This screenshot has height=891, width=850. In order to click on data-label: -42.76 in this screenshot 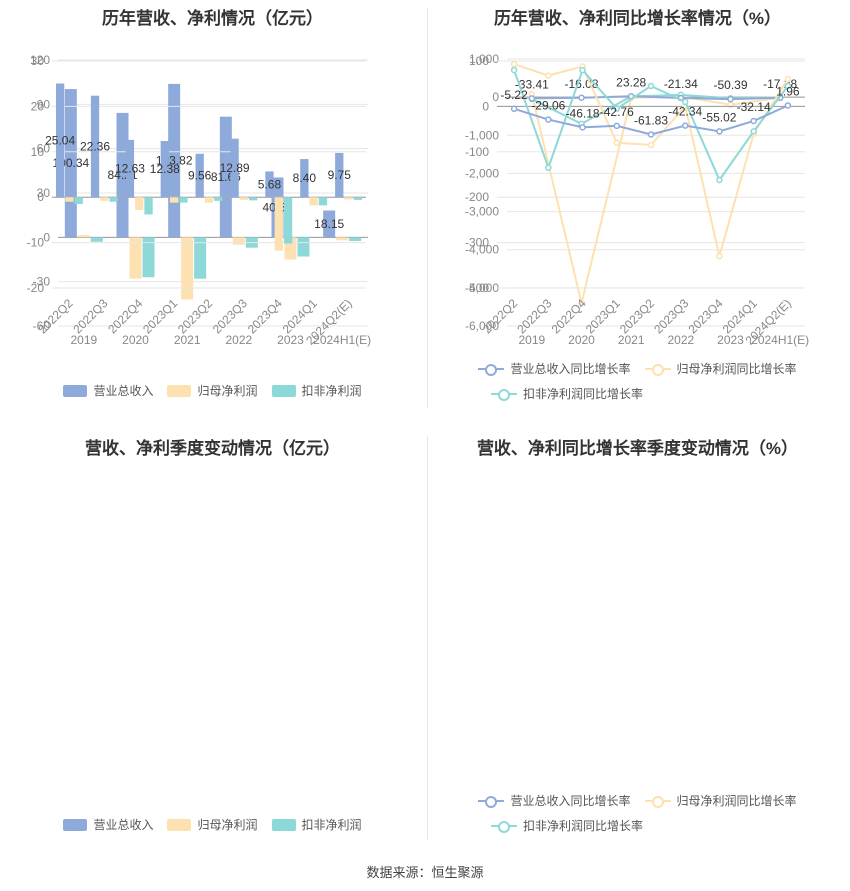, I will do `click(617, 112)`.